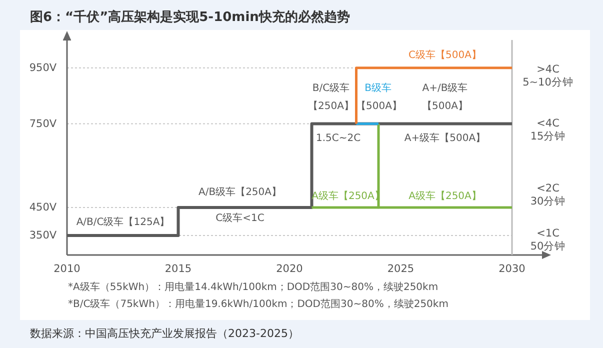 This screenshot has width=603, height=348. What do you see at coordinates (548, 76) in the screenshot?
I see `category-label: >4C 5~10分钟` at bounding box center [548, 76].